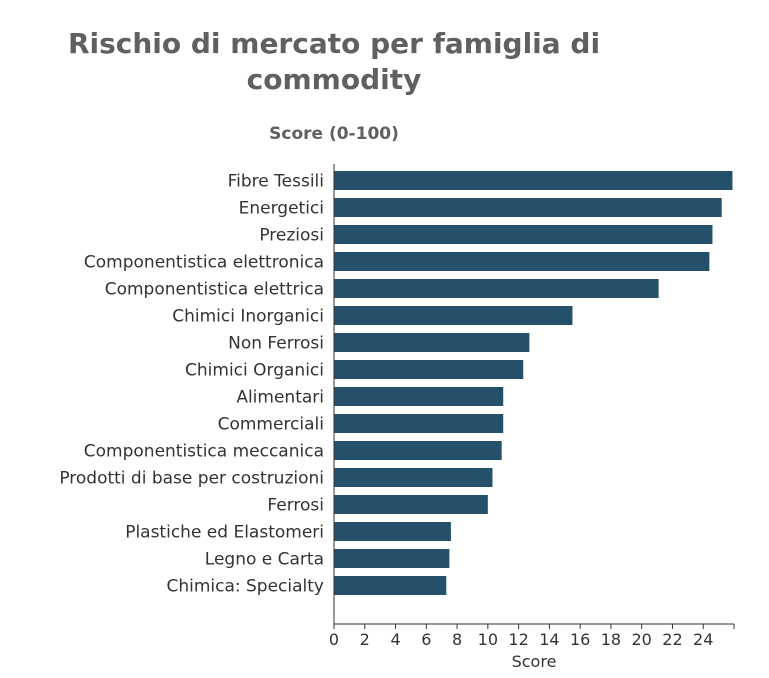 This screenshot has width=769, height=678. I want to click on x-tick-label-6: 12, so click(518, 639).